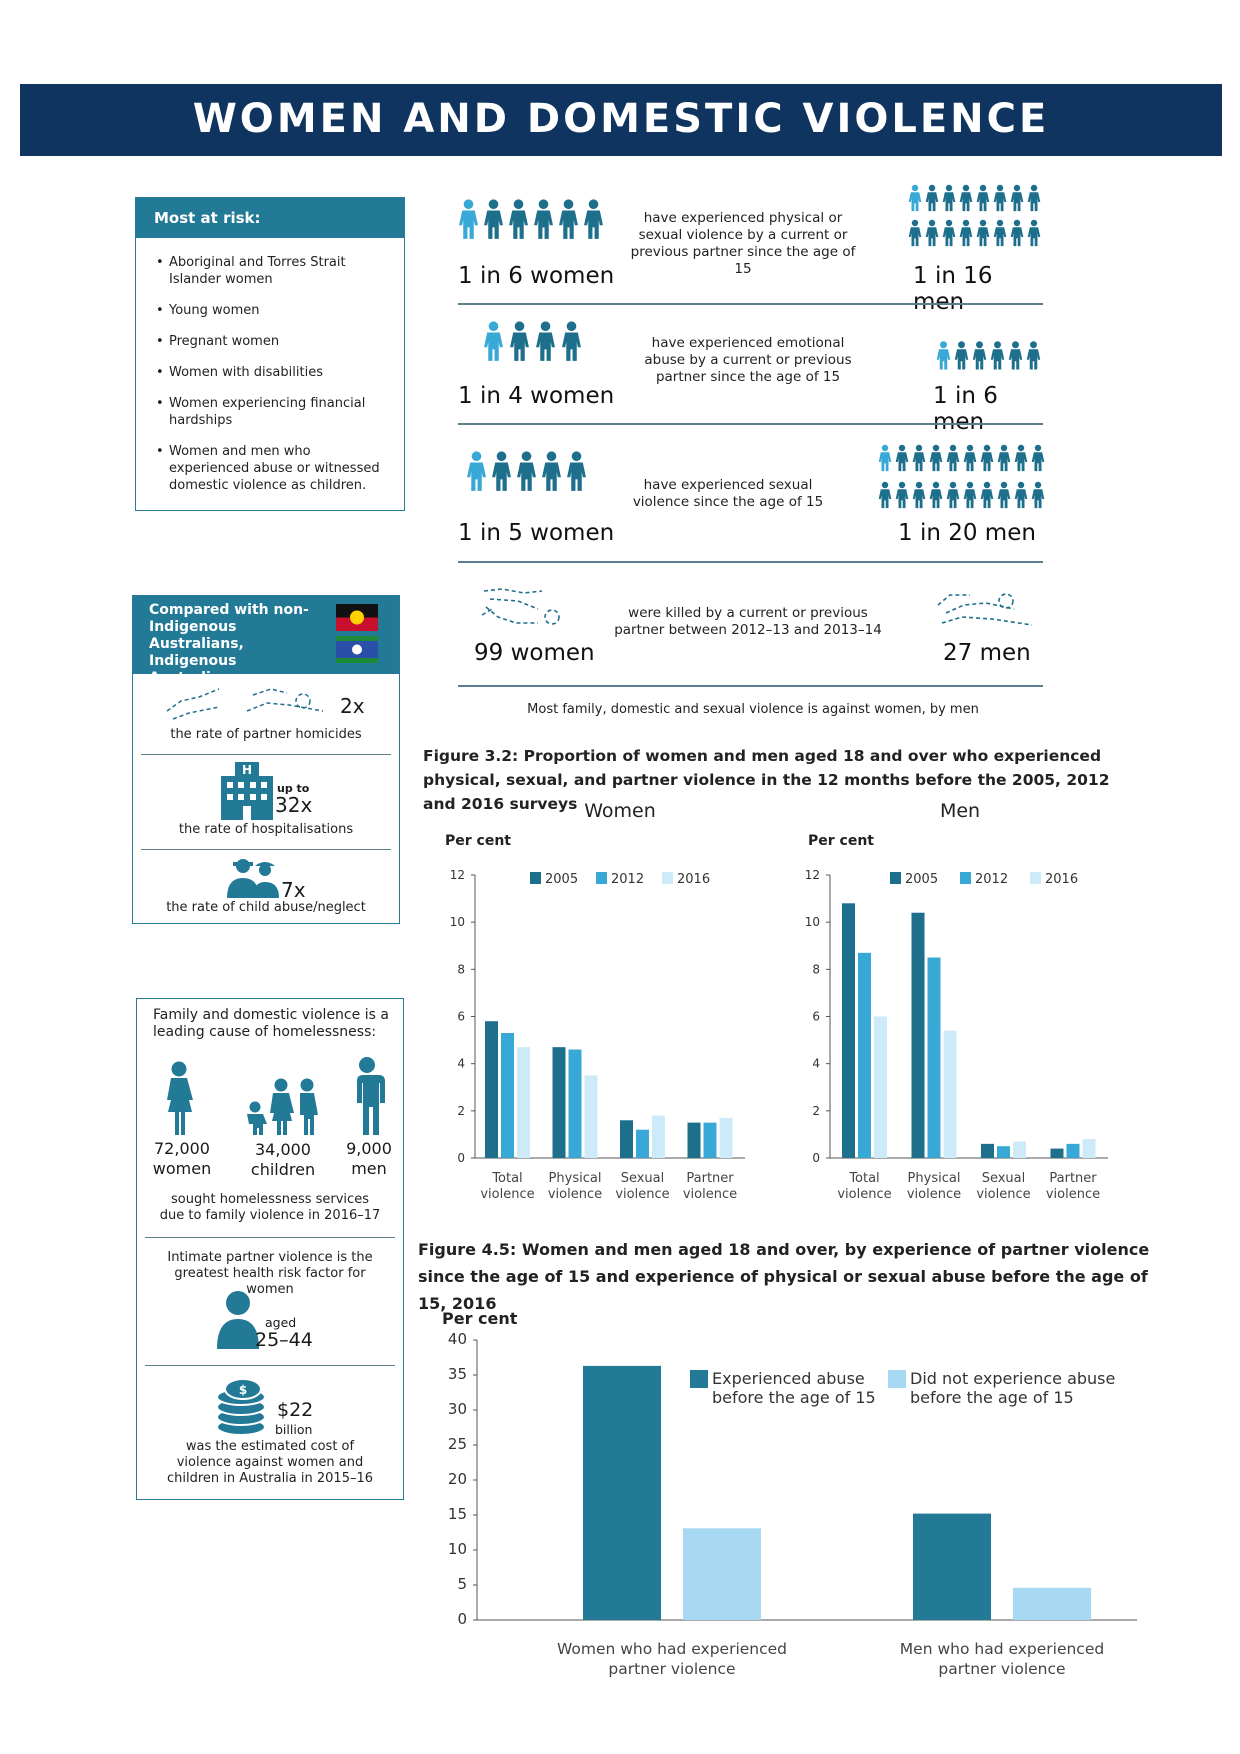 The image size is (1240, 1754). Describe the element at coordinates (274, 372) in the screenshot. I see `risk-item: Women with disabilities` at that location.